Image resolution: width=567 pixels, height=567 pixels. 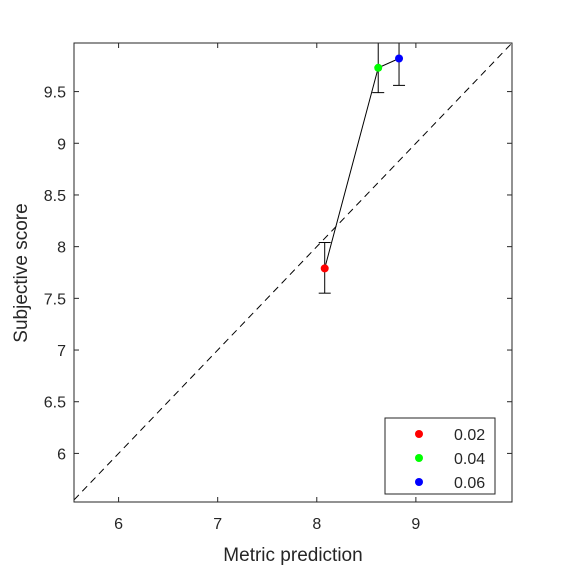 What do you see at coordinates (469, 435) in the screenshot?
I see `legend-label-0.02: 0.02` at bounding box center [469, 435].